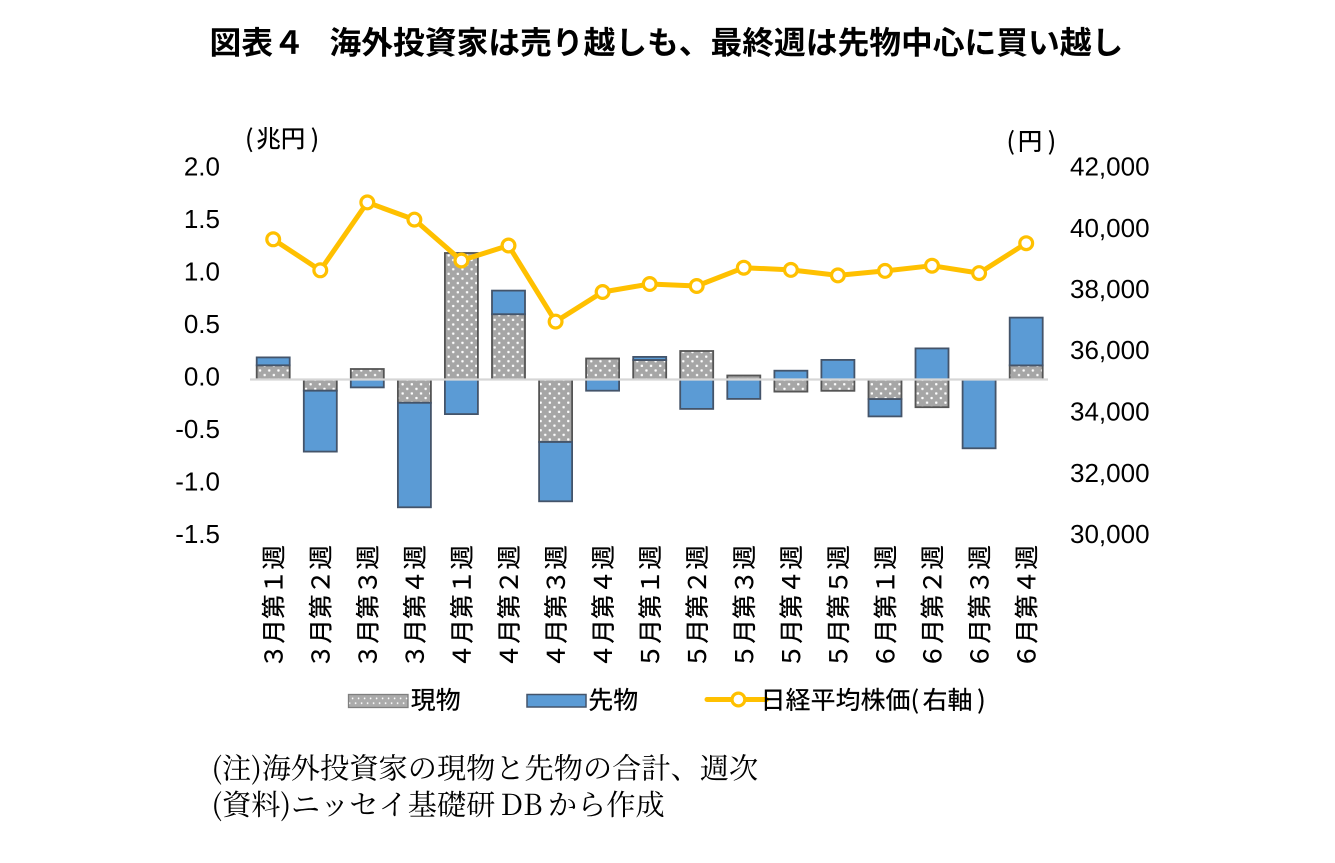 The width and height of the screenshot is (1335, 863). I want to click on svg-text: -1.0, so click(197, 482).